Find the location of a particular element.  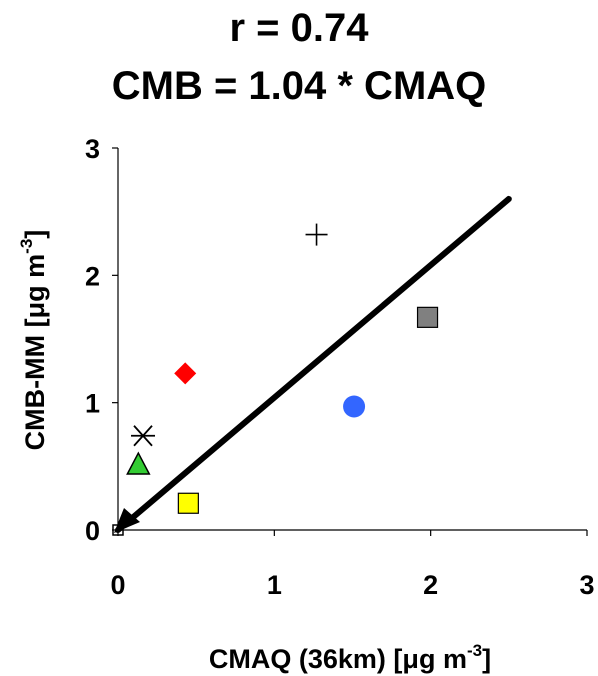

x-tick-label: 0 is located at coordinates (117, 585).